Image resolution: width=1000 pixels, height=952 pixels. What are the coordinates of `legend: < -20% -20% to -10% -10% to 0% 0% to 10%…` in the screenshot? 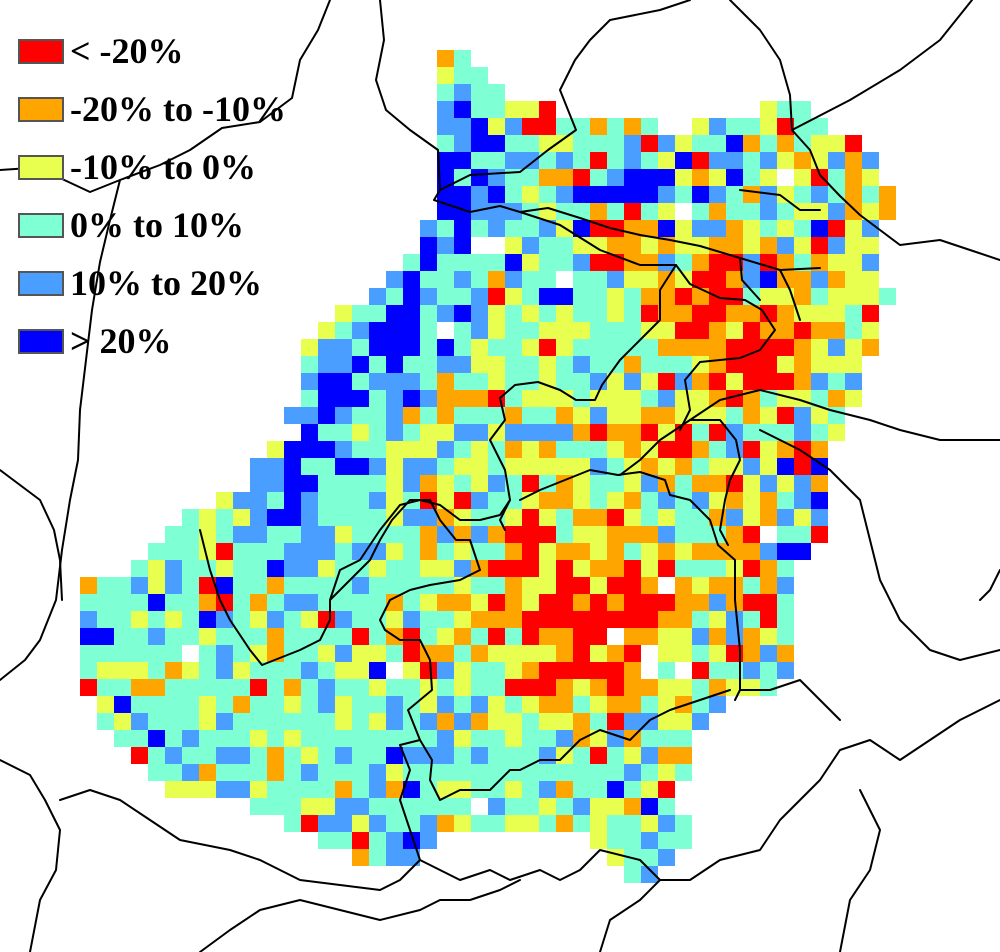 It's located at (152, 196).